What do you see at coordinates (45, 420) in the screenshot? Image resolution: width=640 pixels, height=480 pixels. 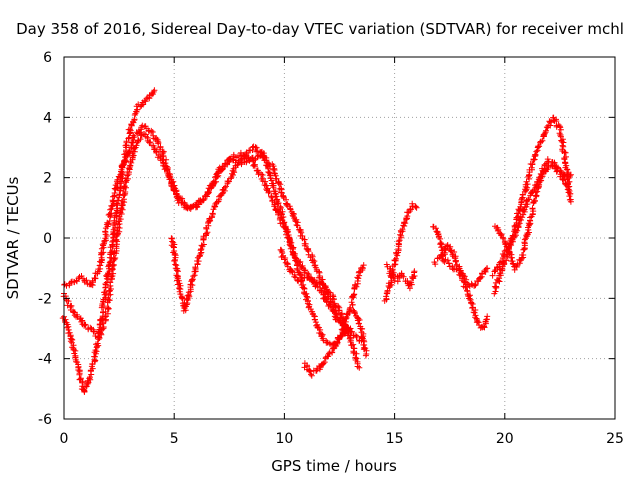 I see `y-tick-label: -6` at bounding box center [45, 420].